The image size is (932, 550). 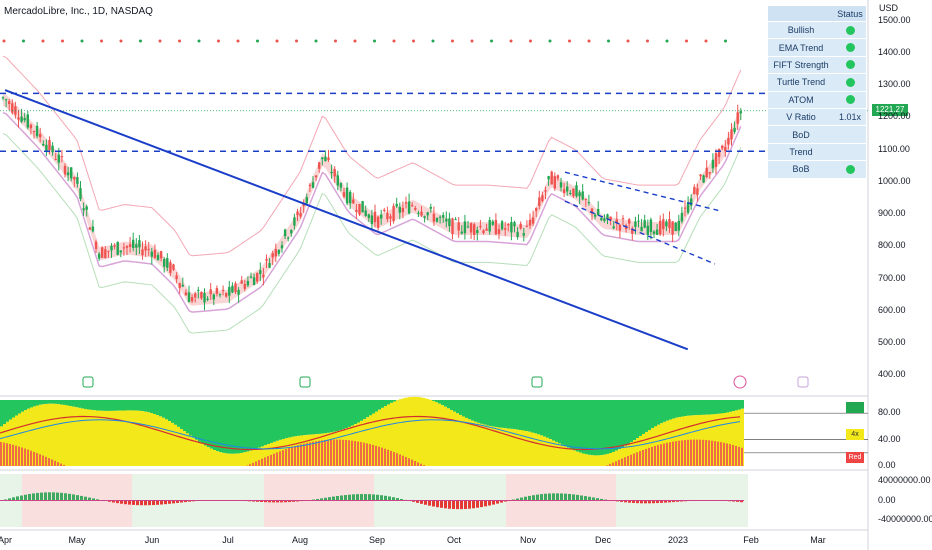 I want to click on time-axis-label: Dec, so click(x=603, y=540).